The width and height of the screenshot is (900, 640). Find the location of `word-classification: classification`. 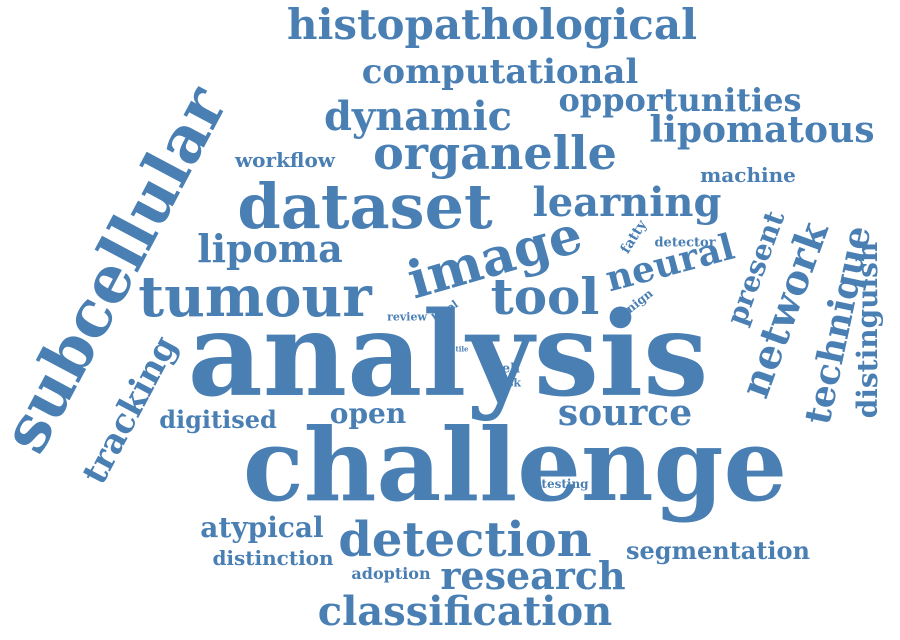

word-classification: classification is located at coordinates (465, 611).